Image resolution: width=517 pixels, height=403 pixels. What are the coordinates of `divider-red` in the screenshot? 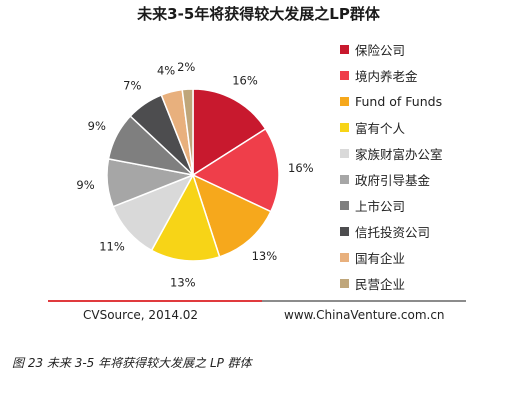 It's located at (155, 301).